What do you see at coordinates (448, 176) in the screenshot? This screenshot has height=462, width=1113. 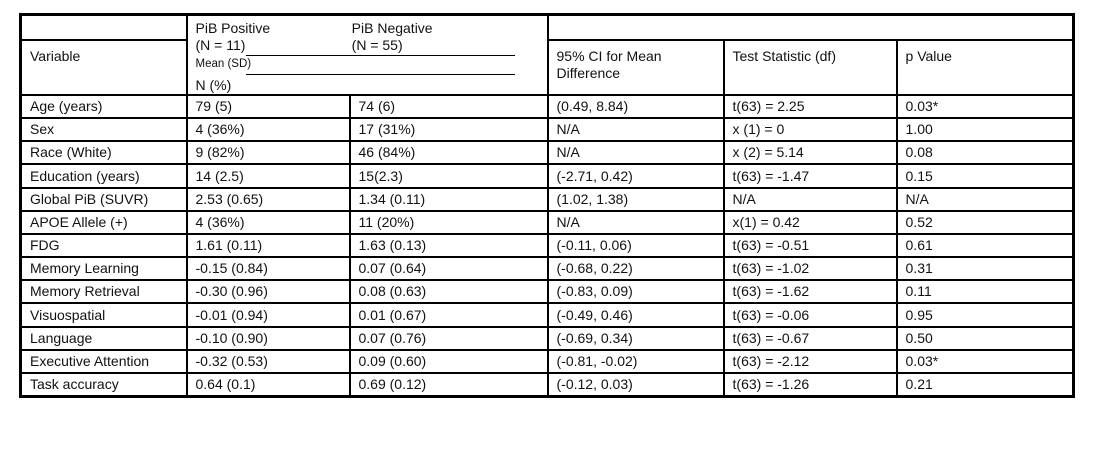 I see `cell-pib-negative: 15(2.3)` at bounding box center [448, 176].